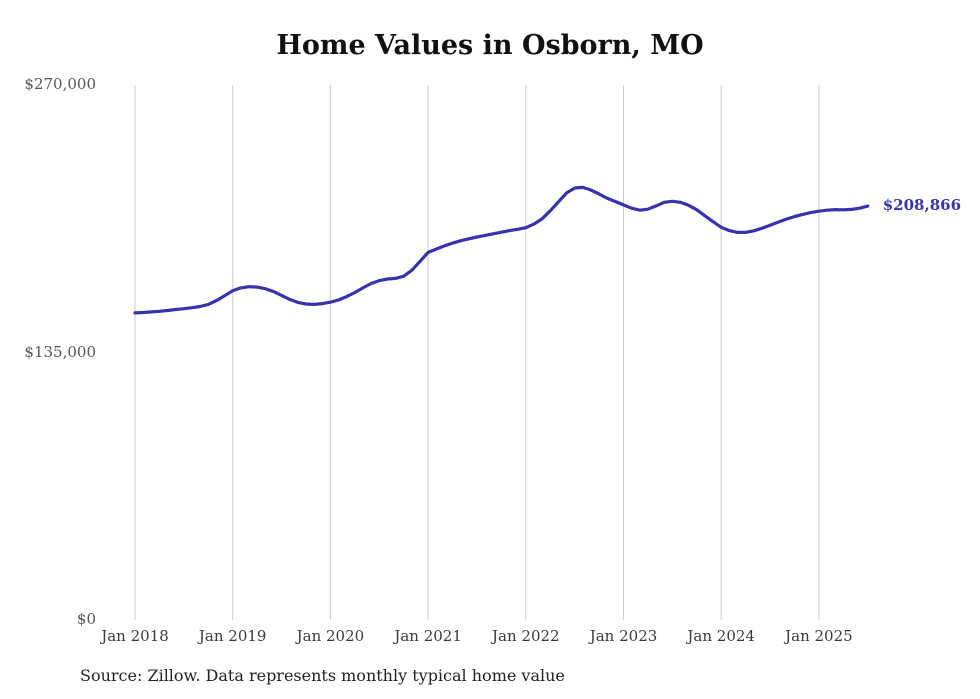 The width and height of the screenshot is (980, 699). What do you see at coordinates (135, 636) in the screenshot?
I see `x-tick-label: Jan 2018` at bounding box center [135, 636].